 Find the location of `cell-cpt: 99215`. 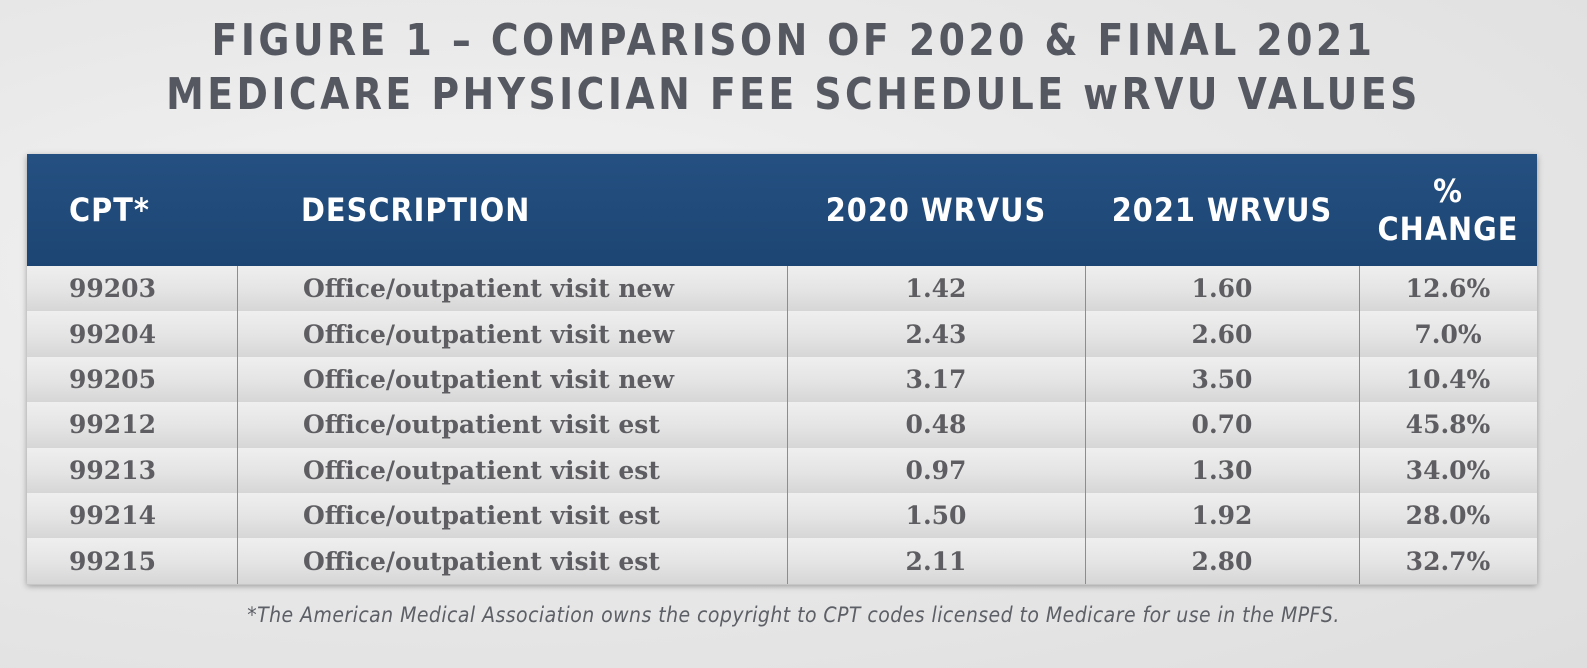

cell-cpt: 99215 is located at coordinates (112, 561).